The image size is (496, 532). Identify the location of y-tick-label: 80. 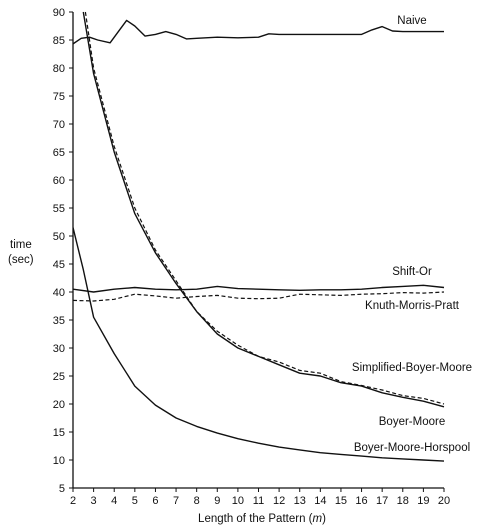
(59, 69).